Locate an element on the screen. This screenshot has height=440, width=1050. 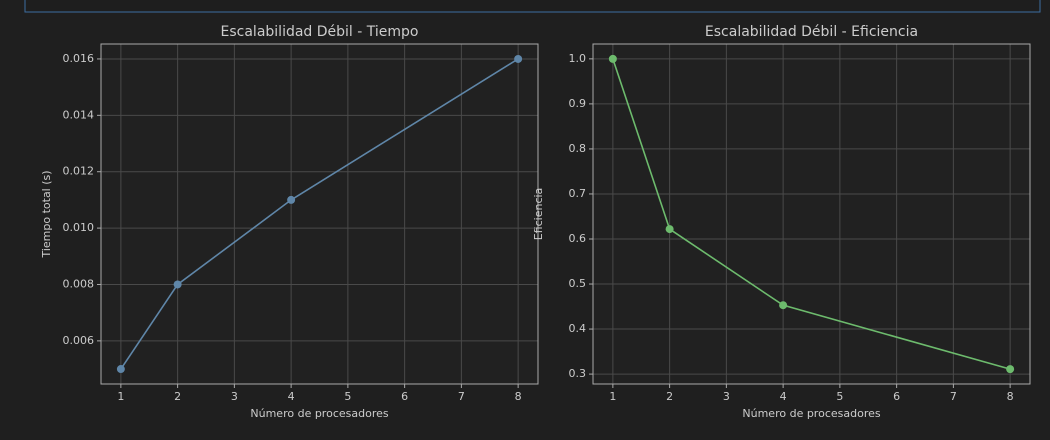
y-axis-label: Tiempo total (s) is located at coordinates (46, 214).